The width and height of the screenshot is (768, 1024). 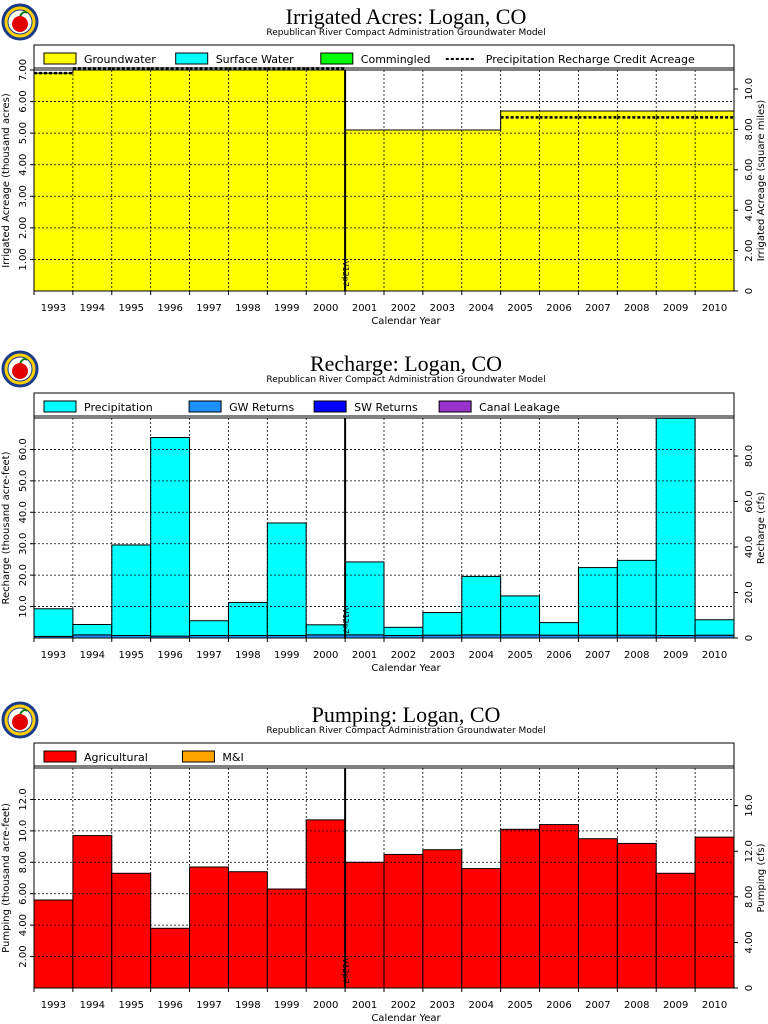 I want to click on xtick-label: 2007, so click(x=597, y=1005).